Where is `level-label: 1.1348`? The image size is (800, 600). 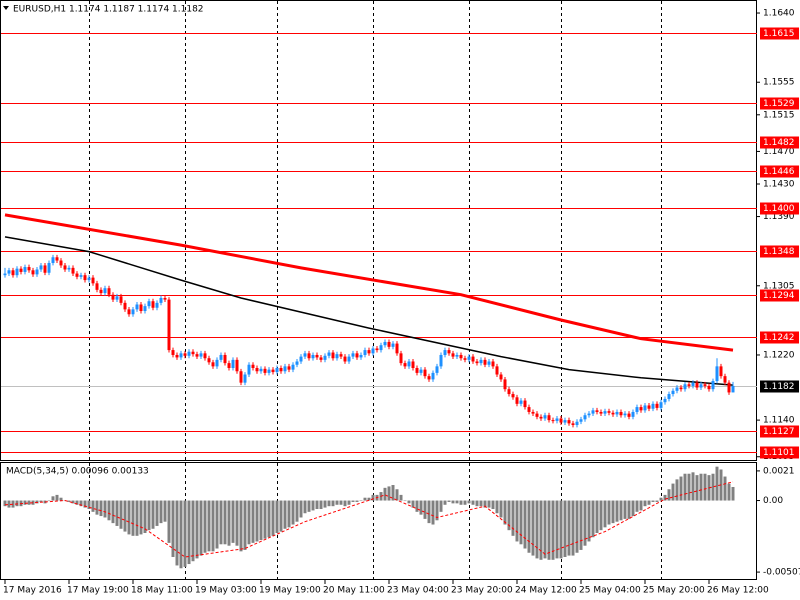 level-label: 1.1348 is located at coordinates (779, 252).